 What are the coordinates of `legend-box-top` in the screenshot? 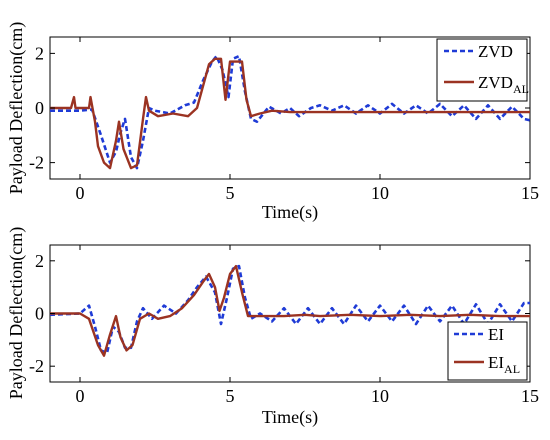 It's located at (482, 70).